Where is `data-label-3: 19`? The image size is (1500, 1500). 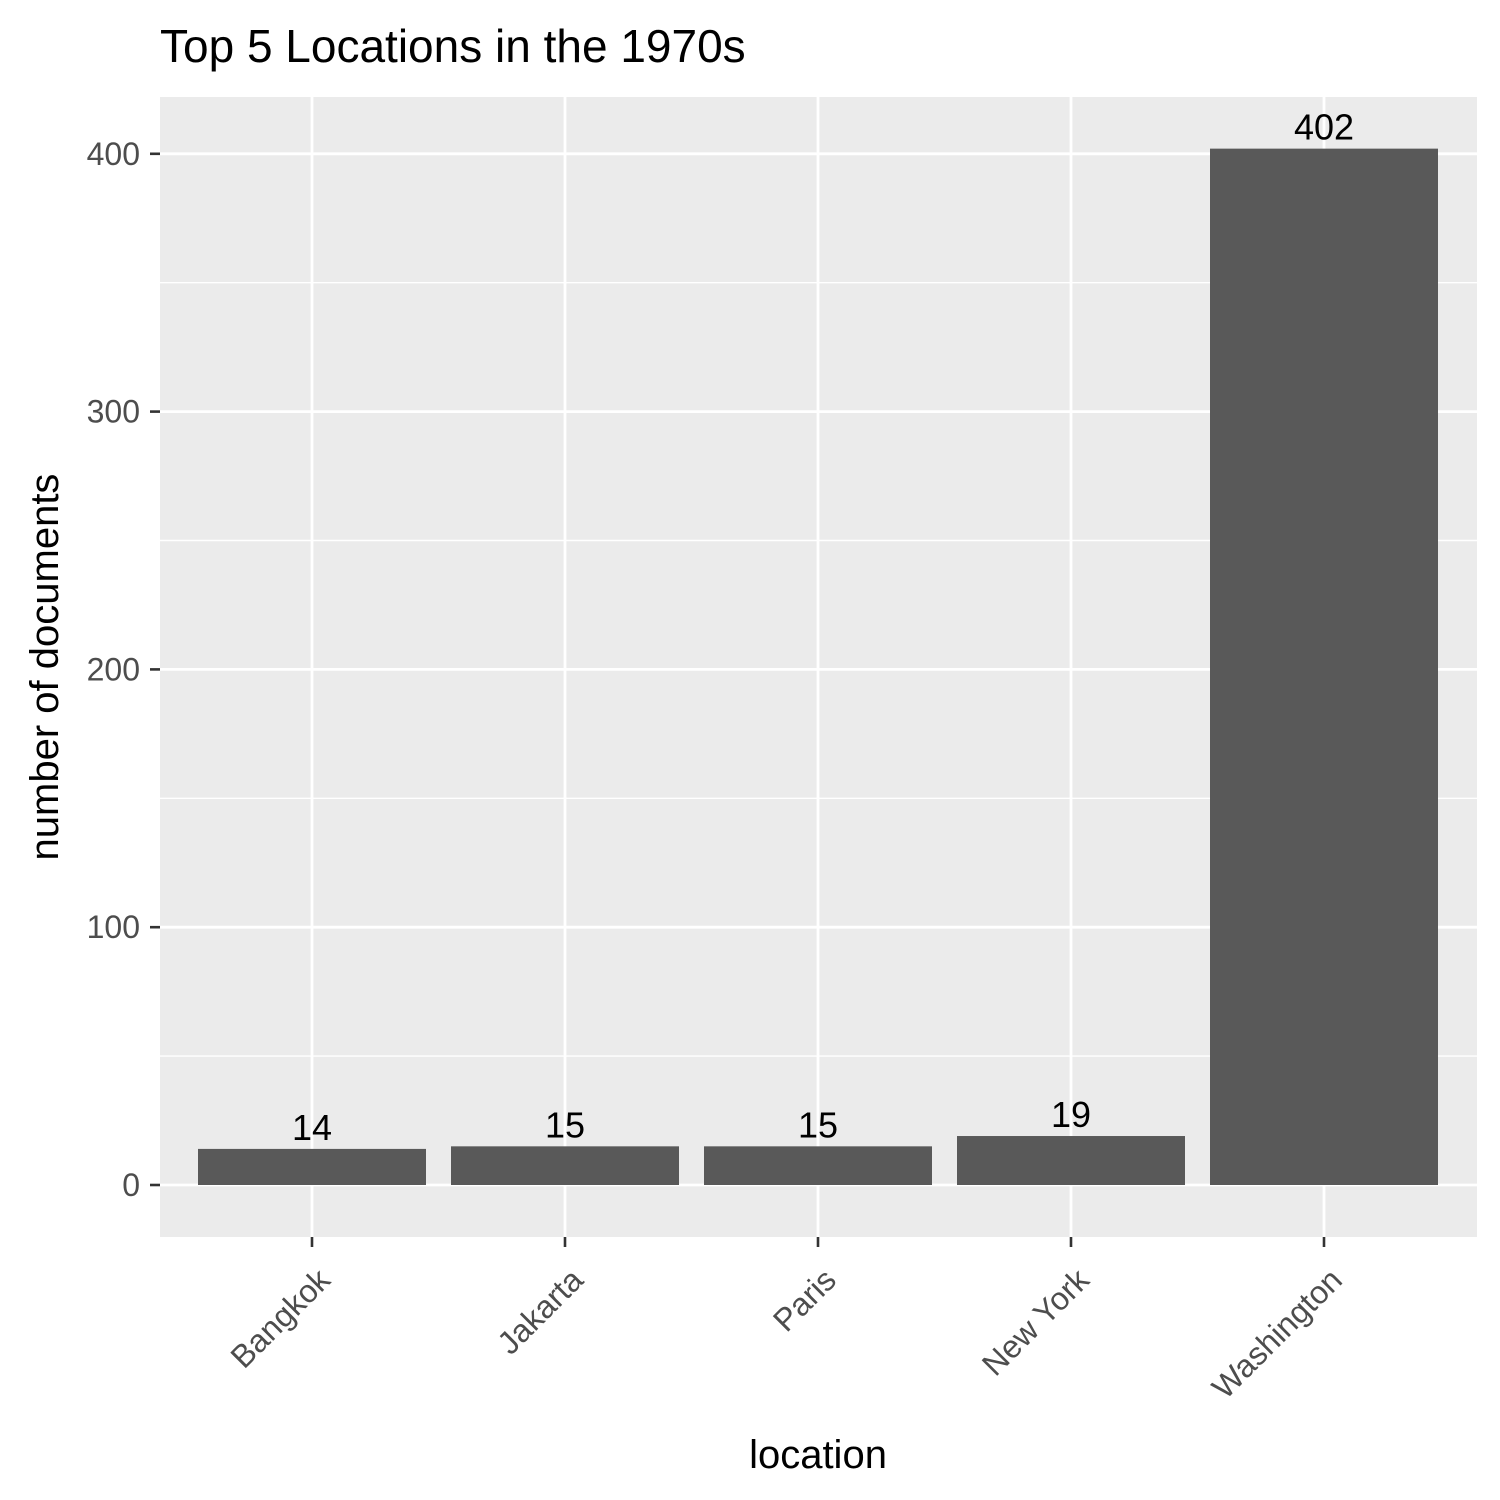
data-label-3: 19 is located at coordinates (1071, 1114).